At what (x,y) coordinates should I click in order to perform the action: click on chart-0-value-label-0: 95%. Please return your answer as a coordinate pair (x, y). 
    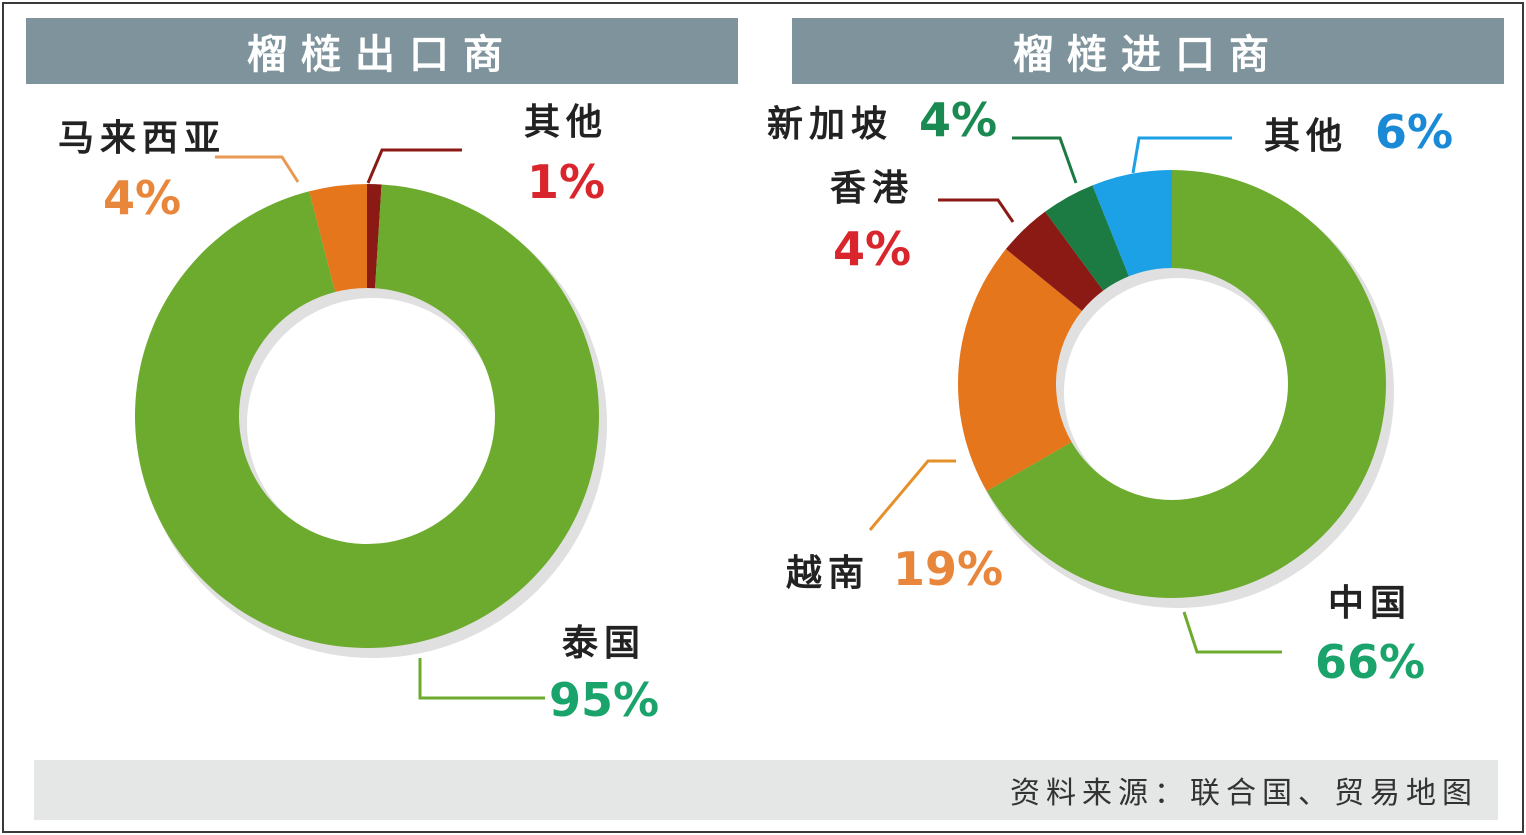
    Looking at the image, I should click on (604, 700).